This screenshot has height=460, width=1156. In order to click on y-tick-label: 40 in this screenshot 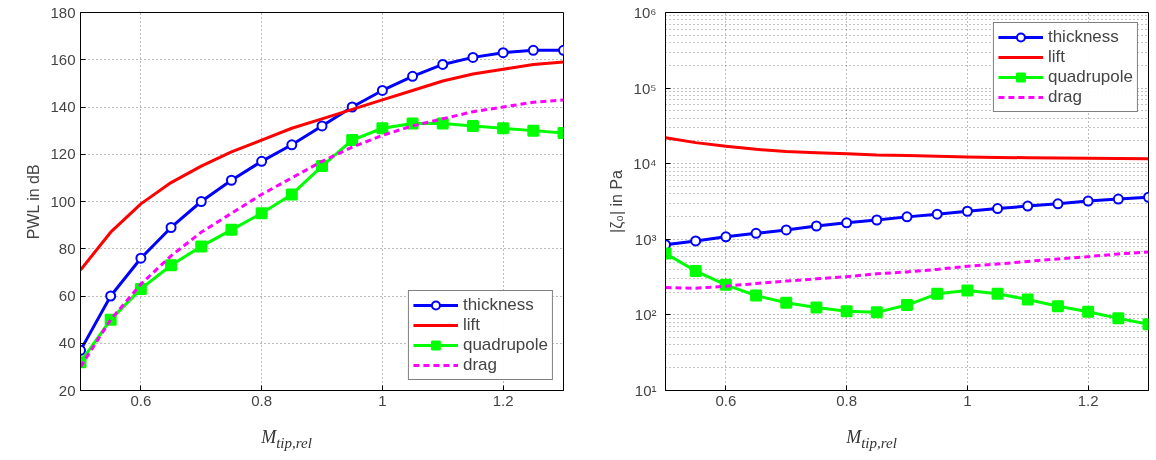, I will do `click(67, 343)`.